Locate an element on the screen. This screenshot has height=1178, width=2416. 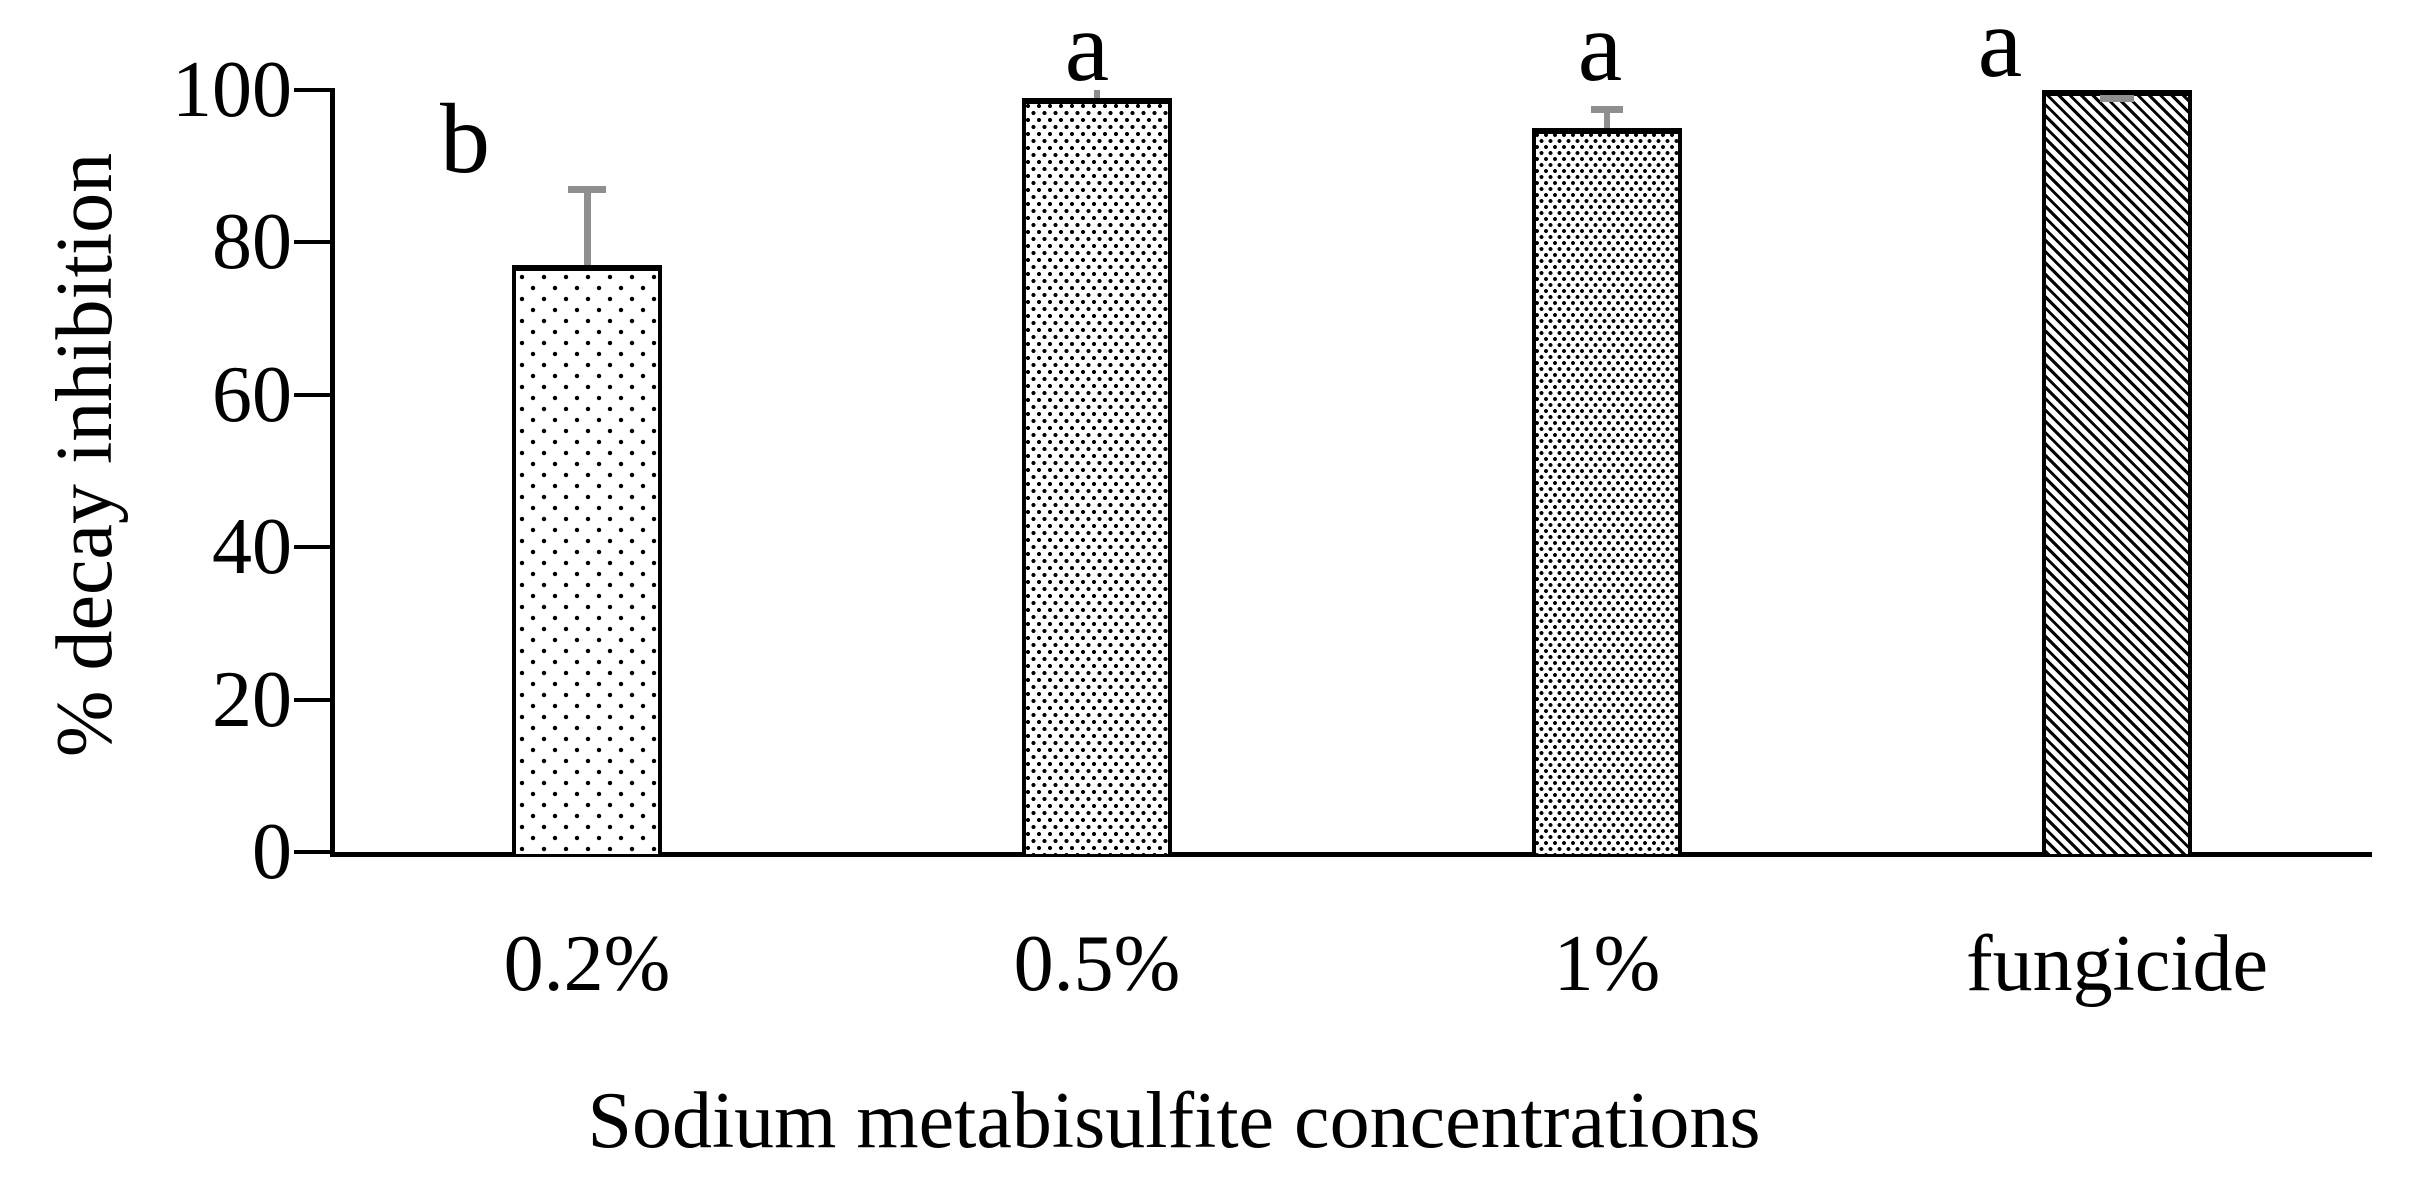
significance-letter: b is located at coordinates (465, 138).